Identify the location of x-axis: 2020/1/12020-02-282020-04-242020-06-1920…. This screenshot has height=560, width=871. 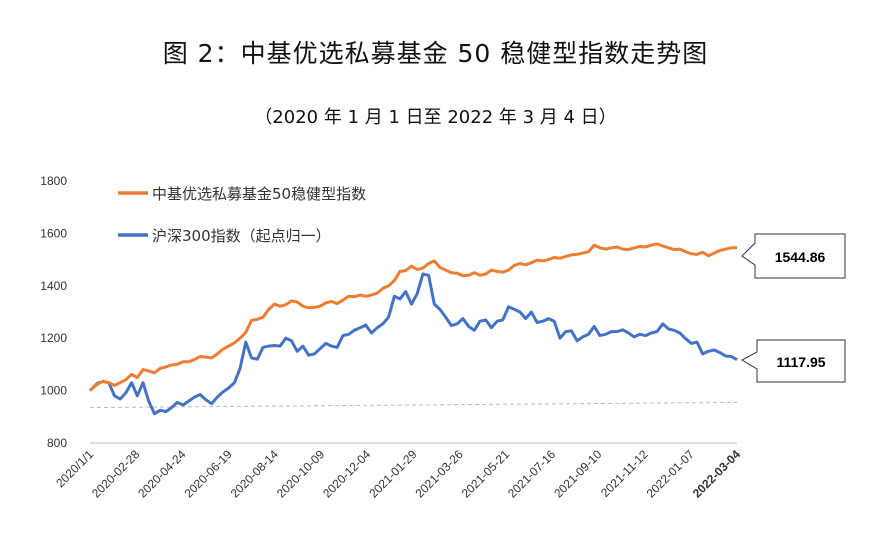
(398, 474).